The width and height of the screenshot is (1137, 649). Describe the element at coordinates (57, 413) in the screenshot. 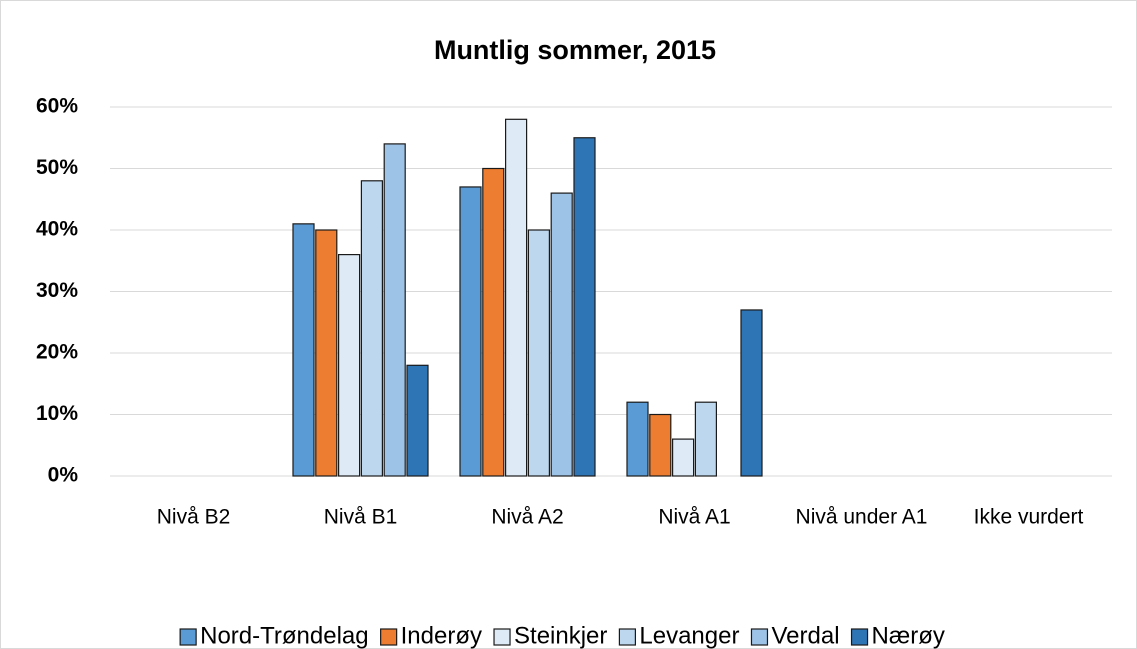

I see `y-tick-label: 10%` at that location.